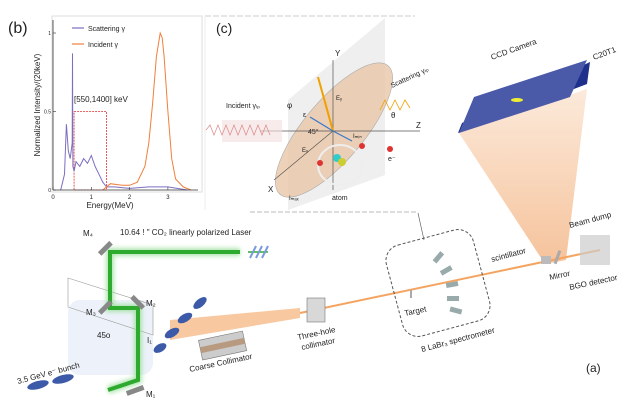 This screenshot has width=637, height=406. What do you see at coordinates (105, 307) in the screenshot?
I see `mirror-m3` at bounding box center [105, 307].